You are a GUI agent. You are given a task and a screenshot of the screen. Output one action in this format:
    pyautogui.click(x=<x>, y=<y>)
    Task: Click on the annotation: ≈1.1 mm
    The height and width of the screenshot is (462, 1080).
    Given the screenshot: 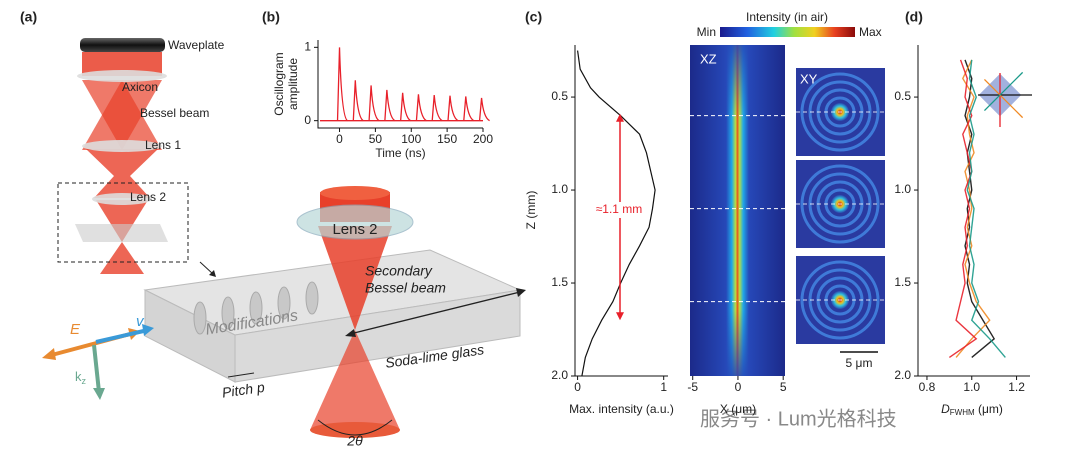 What is the action you would take?
    pyautogui.click(x=619, y=209)
    